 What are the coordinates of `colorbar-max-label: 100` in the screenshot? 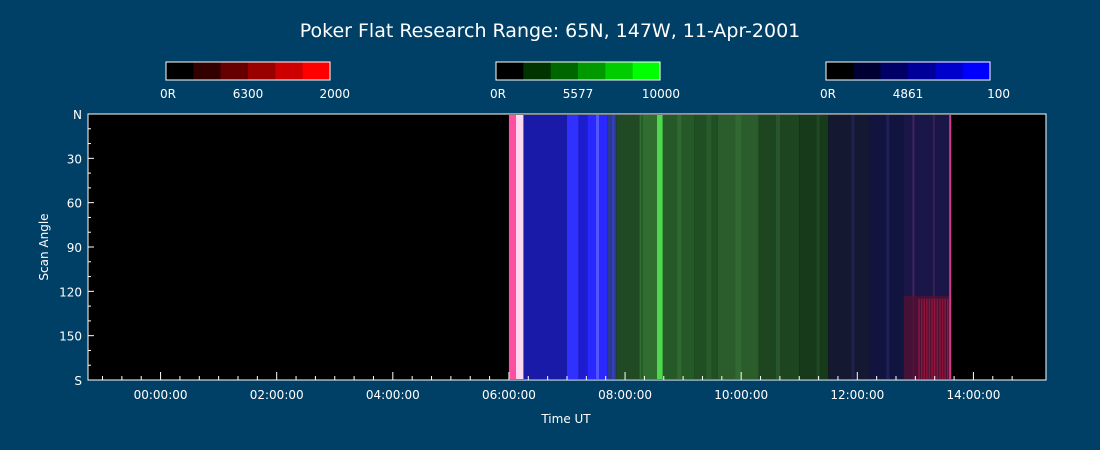 It's located at (998, 94).